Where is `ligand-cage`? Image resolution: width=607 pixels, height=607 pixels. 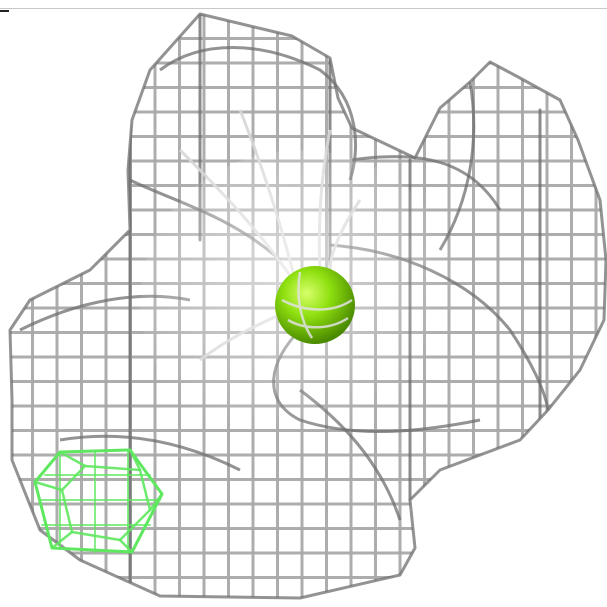 ligand-cage is located at coordinates (98, 501).